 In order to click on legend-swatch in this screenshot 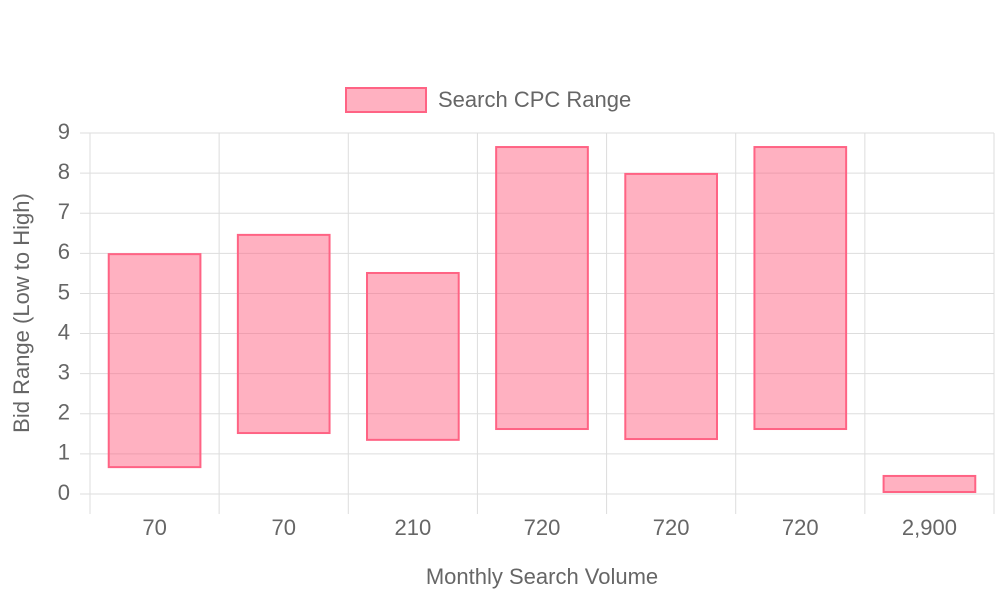, I will do `click(386, 100)`.